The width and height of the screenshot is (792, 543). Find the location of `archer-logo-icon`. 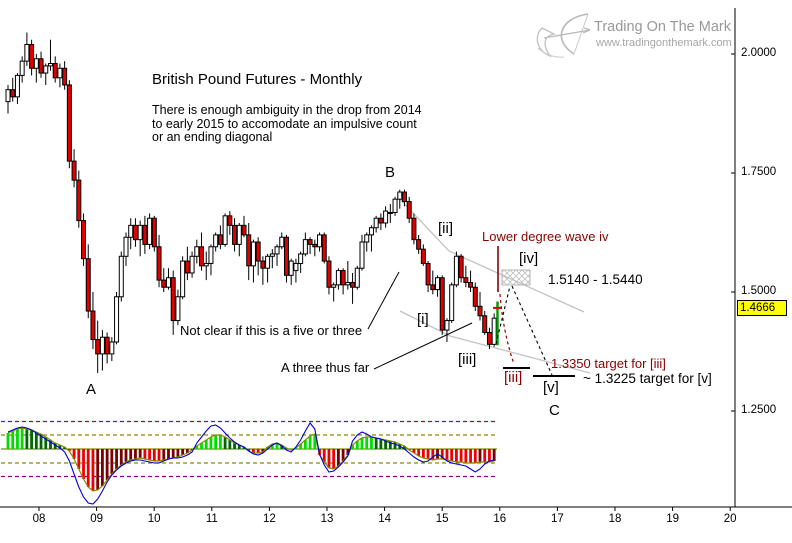

archer-logo-icon is located at coordinates (563, 35).